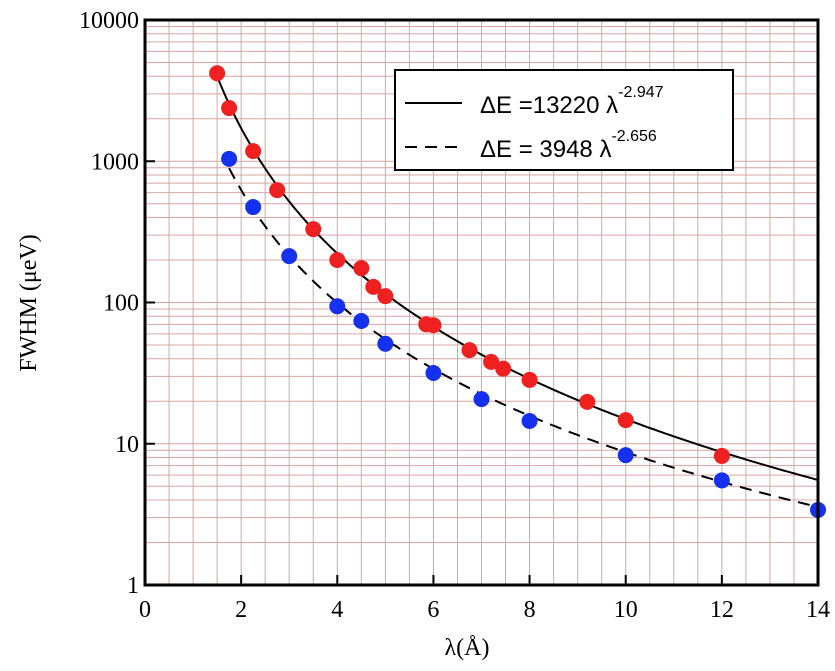 The width and height of the screenshot is (835, 671). I want to click on x-axis-label: λ(Å), so click(467, 648).